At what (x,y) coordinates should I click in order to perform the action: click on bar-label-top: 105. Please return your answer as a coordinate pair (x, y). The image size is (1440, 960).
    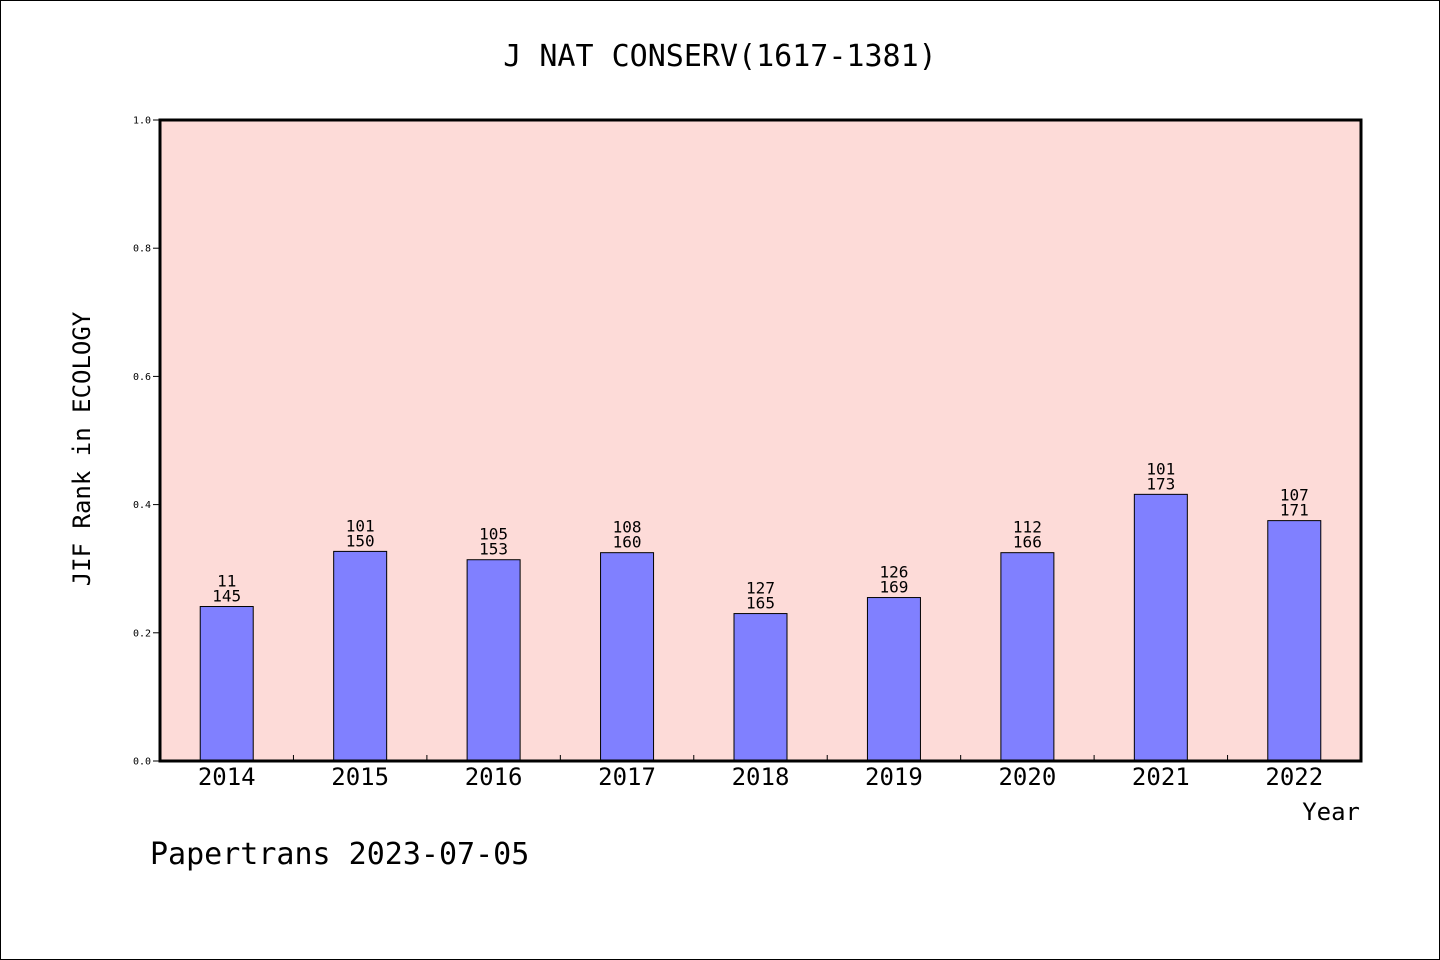
    Looking at the image, I should click on (493, 534).